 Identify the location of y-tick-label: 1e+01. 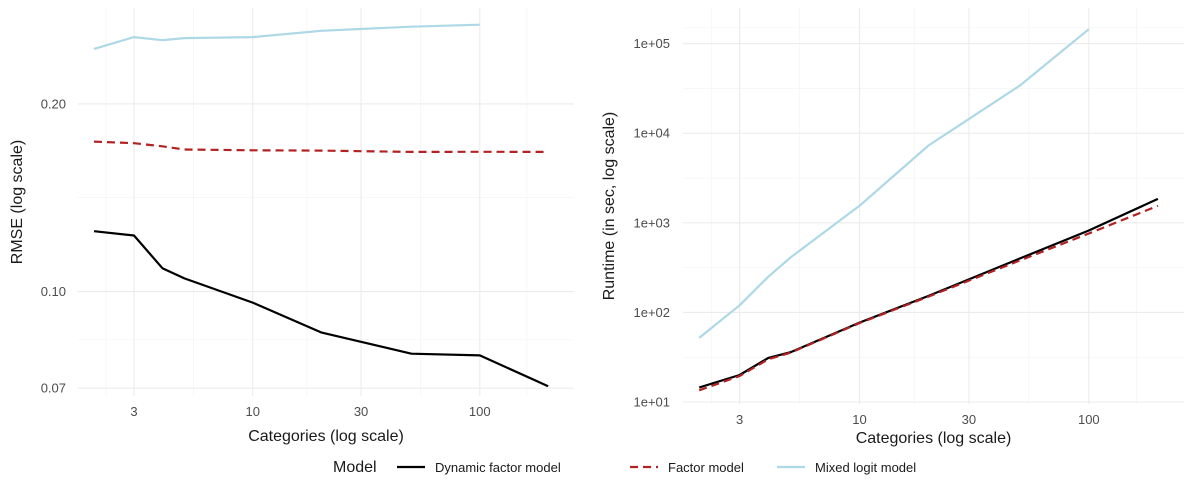
(651, 402).